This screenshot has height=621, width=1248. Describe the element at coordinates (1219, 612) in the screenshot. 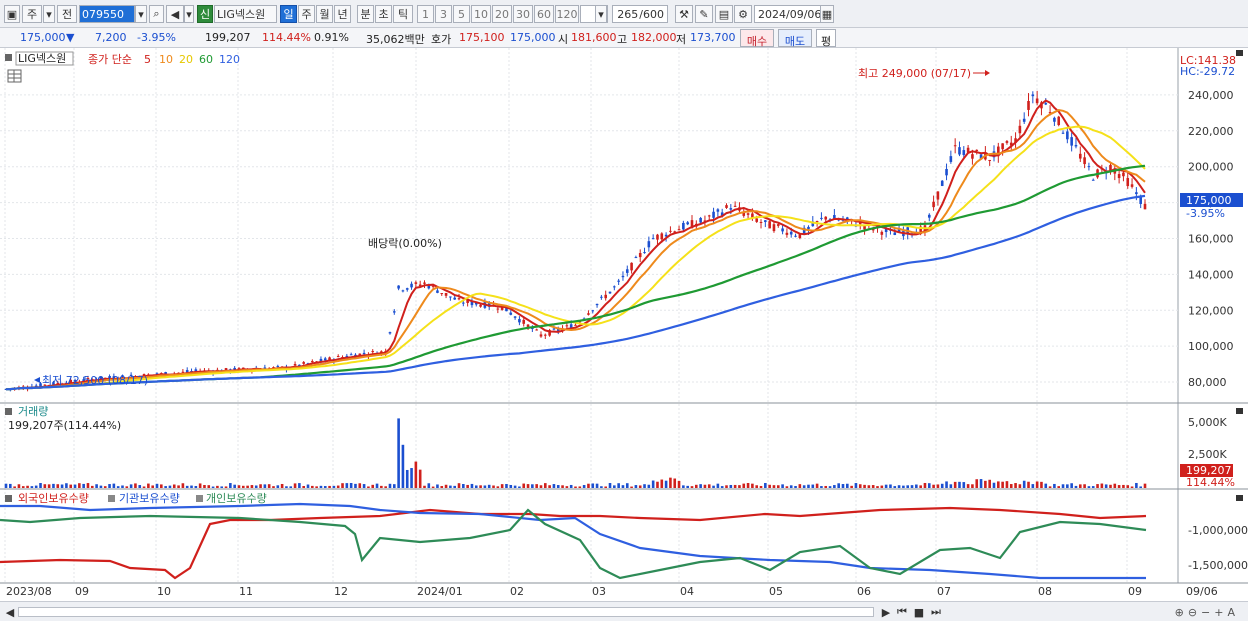

I see `plus-icon: +` at that location.